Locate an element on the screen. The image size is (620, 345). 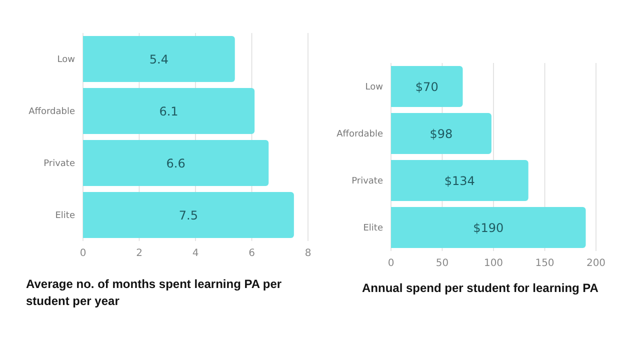
x-tick-label: 8 is located at coordinates (308, 254).